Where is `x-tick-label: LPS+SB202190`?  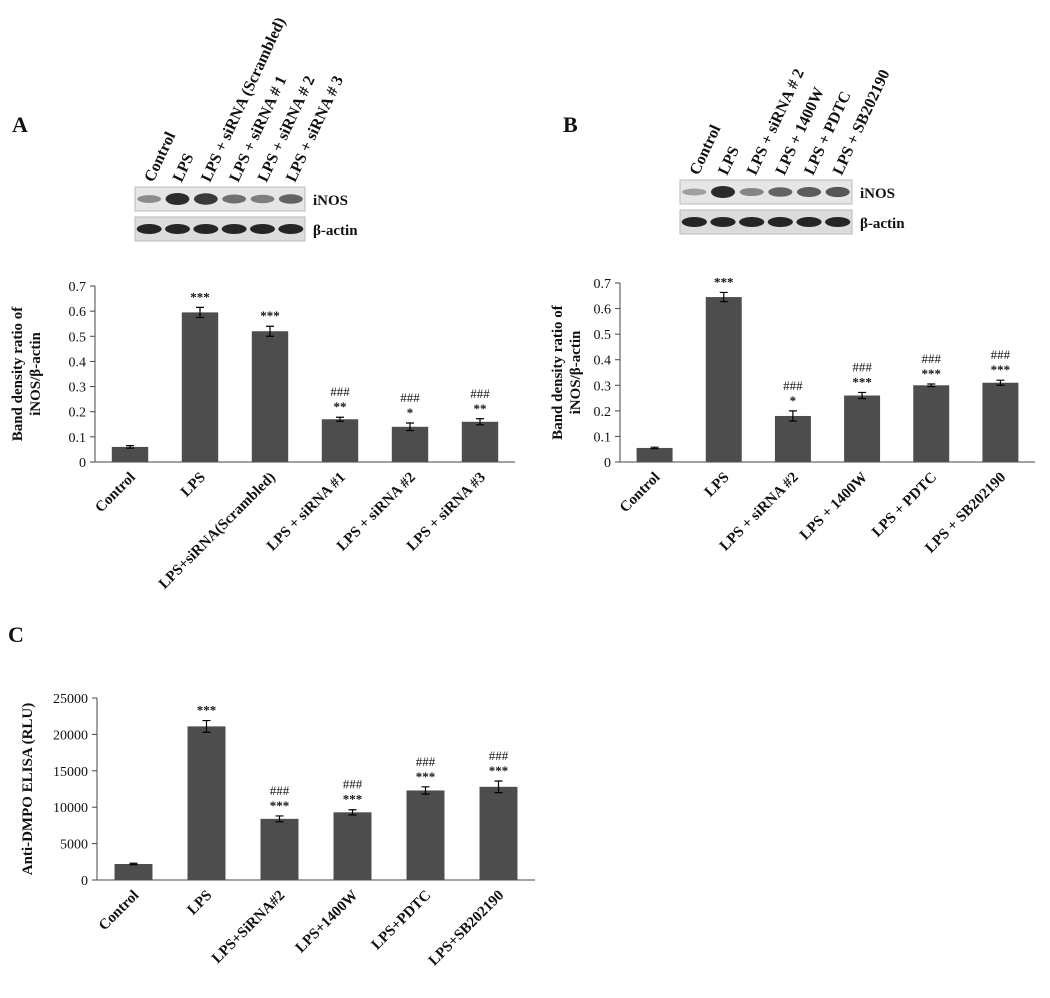 x-tick-label: LPS+SB202190 is located at coordinates (467, 929).